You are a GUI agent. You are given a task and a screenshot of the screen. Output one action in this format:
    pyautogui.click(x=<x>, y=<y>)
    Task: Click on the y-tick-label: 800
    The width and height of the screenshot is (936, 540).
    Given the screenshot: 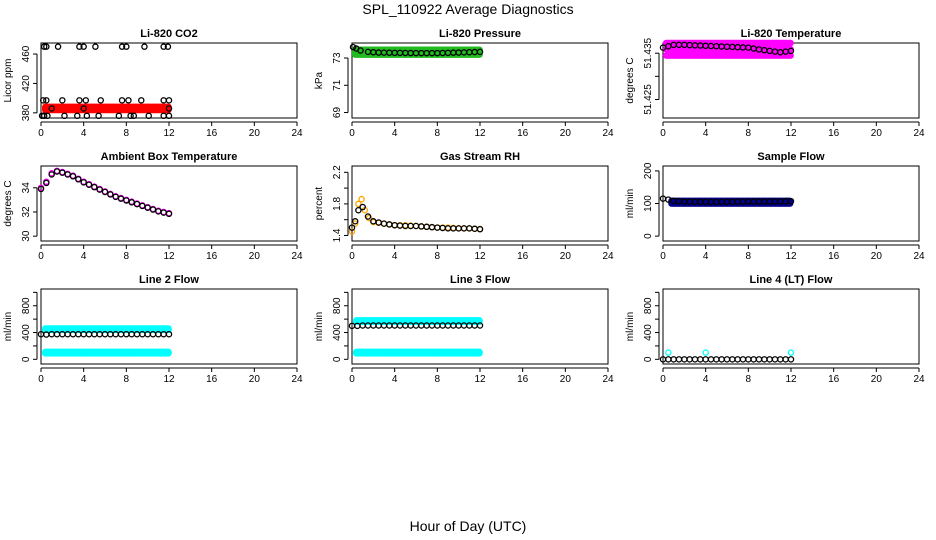 What is the action you would take?
    pyautogui.click(x=648, y=305)
    